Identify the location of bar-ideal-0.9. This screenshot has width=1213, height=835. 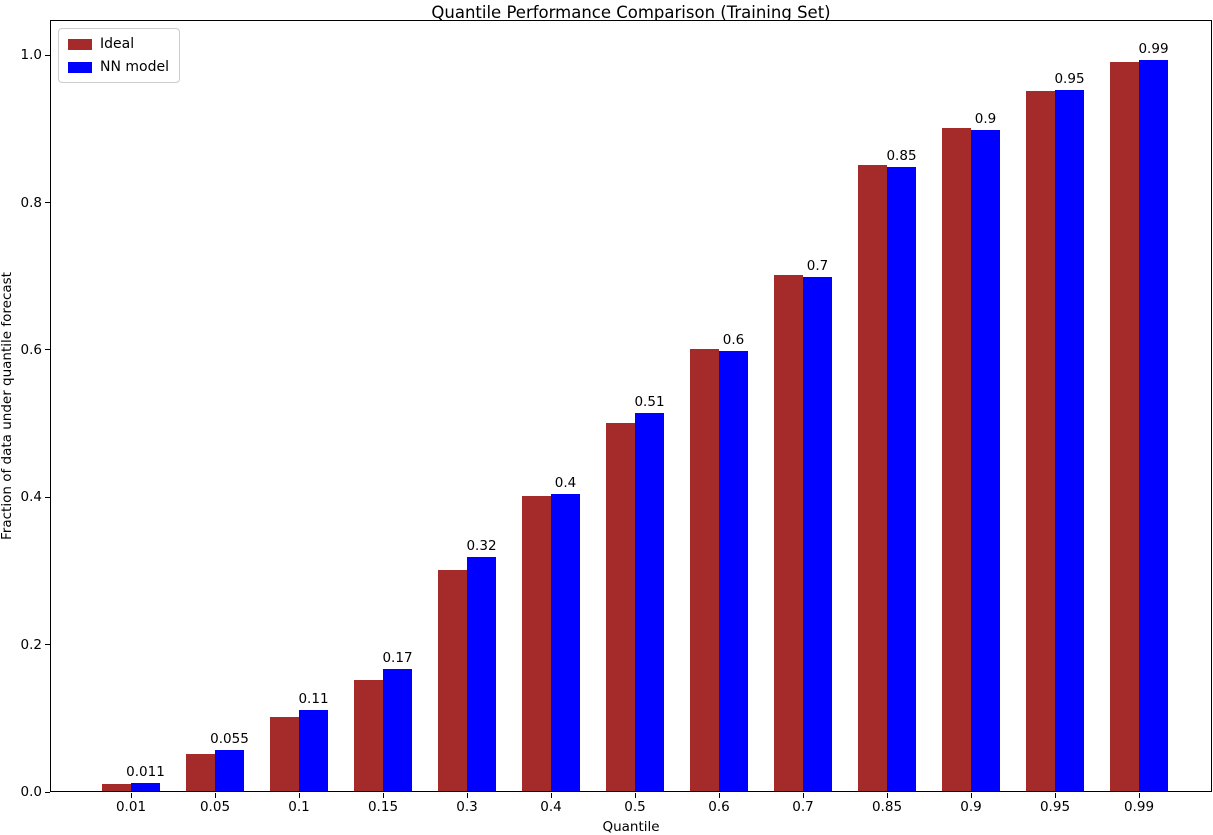
(956, 459).